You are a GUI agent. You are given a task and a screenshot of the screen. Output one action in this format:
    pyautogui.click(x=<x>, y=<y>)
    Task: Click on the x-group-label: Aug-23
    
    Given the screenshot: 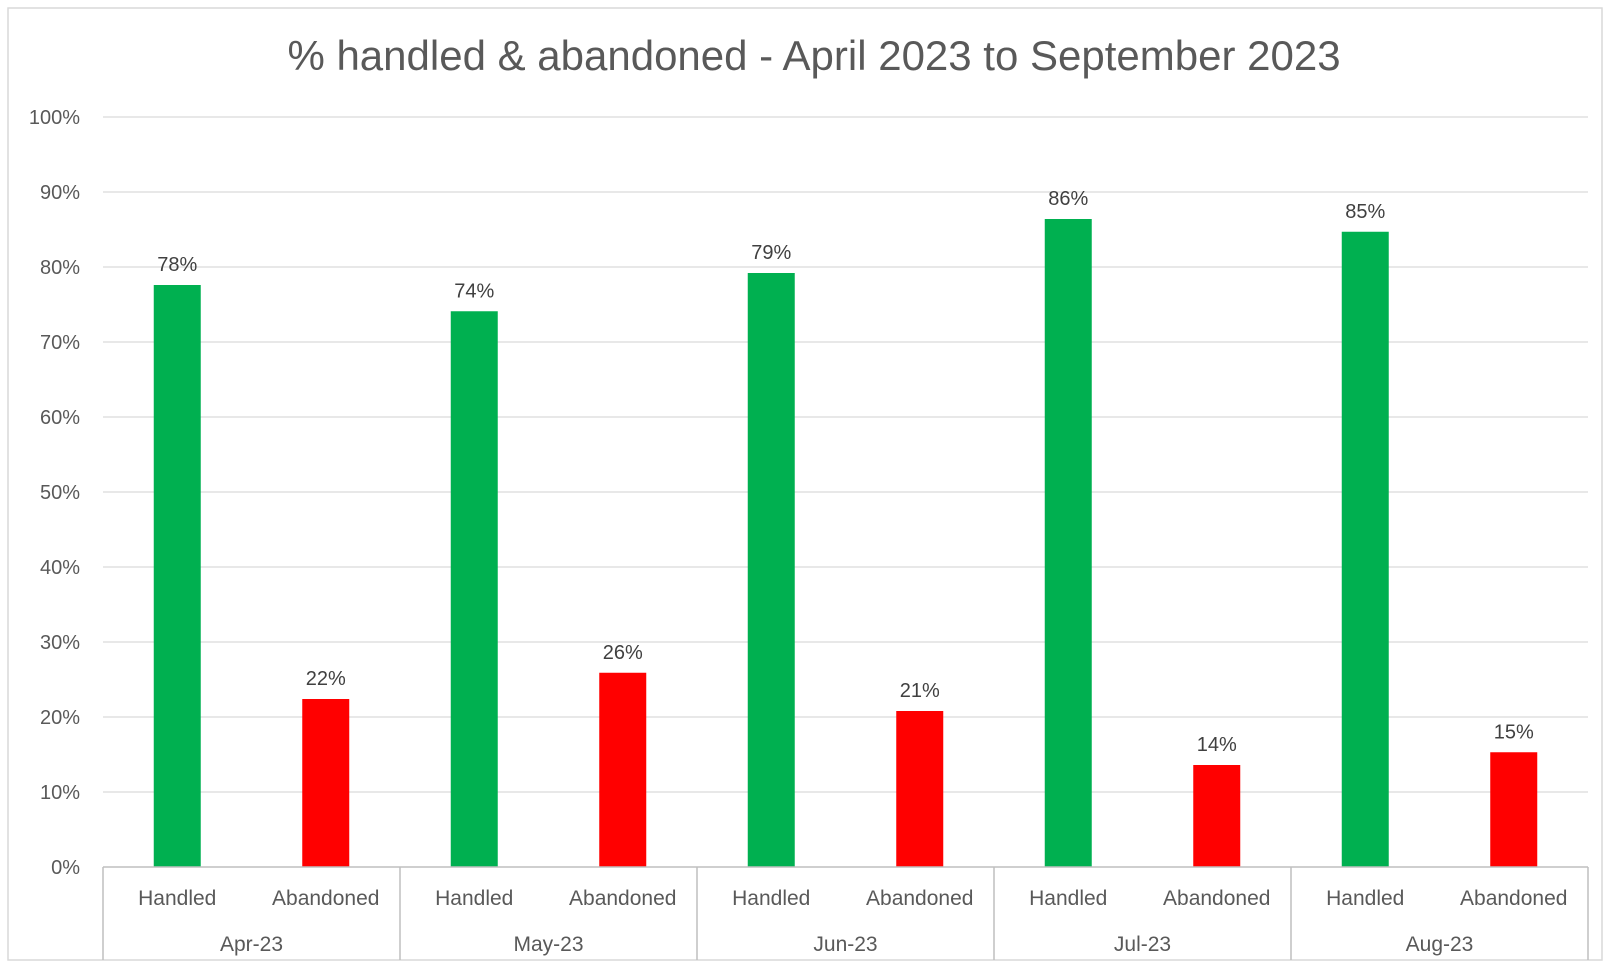 What is the action you would take?
    pyautogui.click(x=1440, y=944)
    